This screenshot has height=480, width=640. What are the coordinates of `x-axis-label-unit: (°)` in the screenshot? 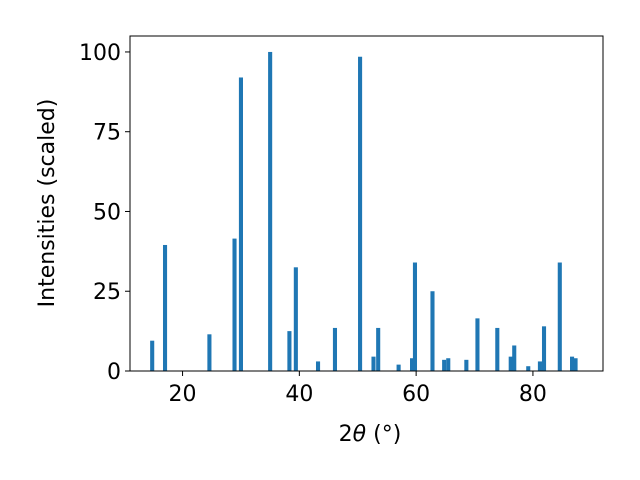 It's located at (383, 434).